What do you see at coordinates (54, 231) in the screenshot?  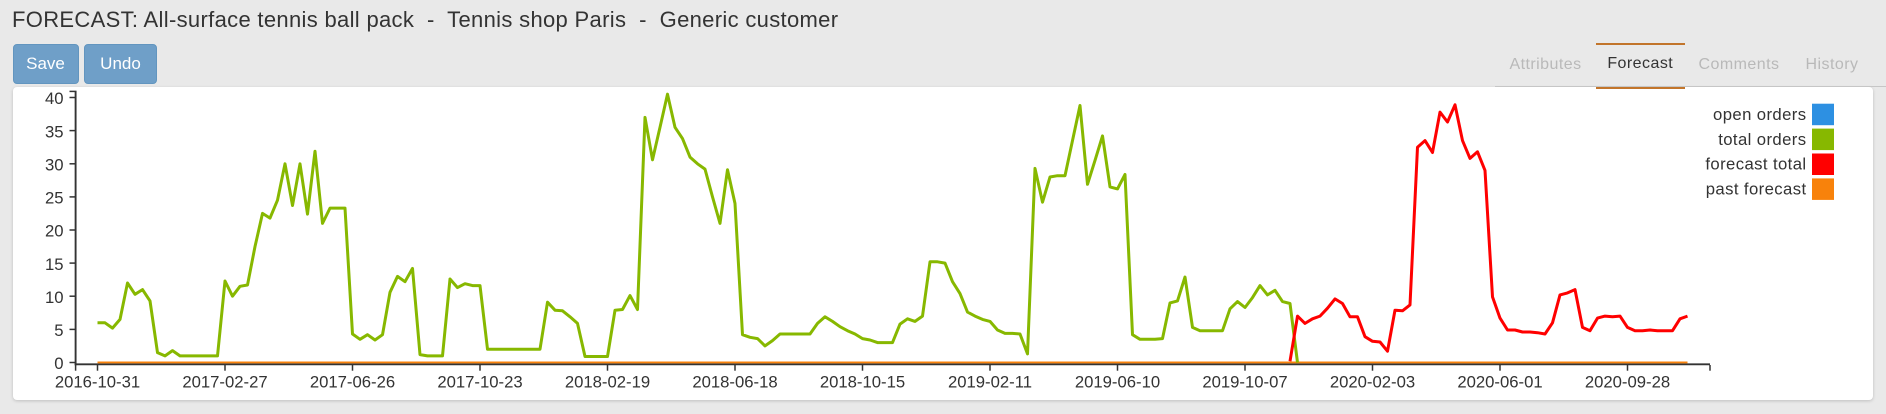 I see `svg-text: 20` at bounding box center [54, 231].